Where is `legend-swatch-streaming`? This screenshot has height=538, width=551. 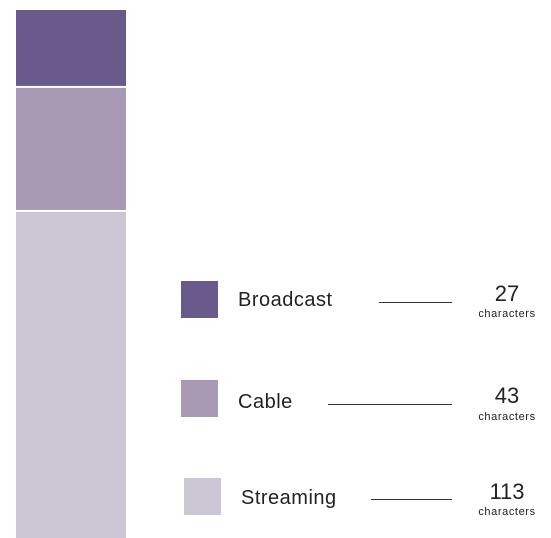 legend-swatch-streaming is located at coordinates (202, 496).